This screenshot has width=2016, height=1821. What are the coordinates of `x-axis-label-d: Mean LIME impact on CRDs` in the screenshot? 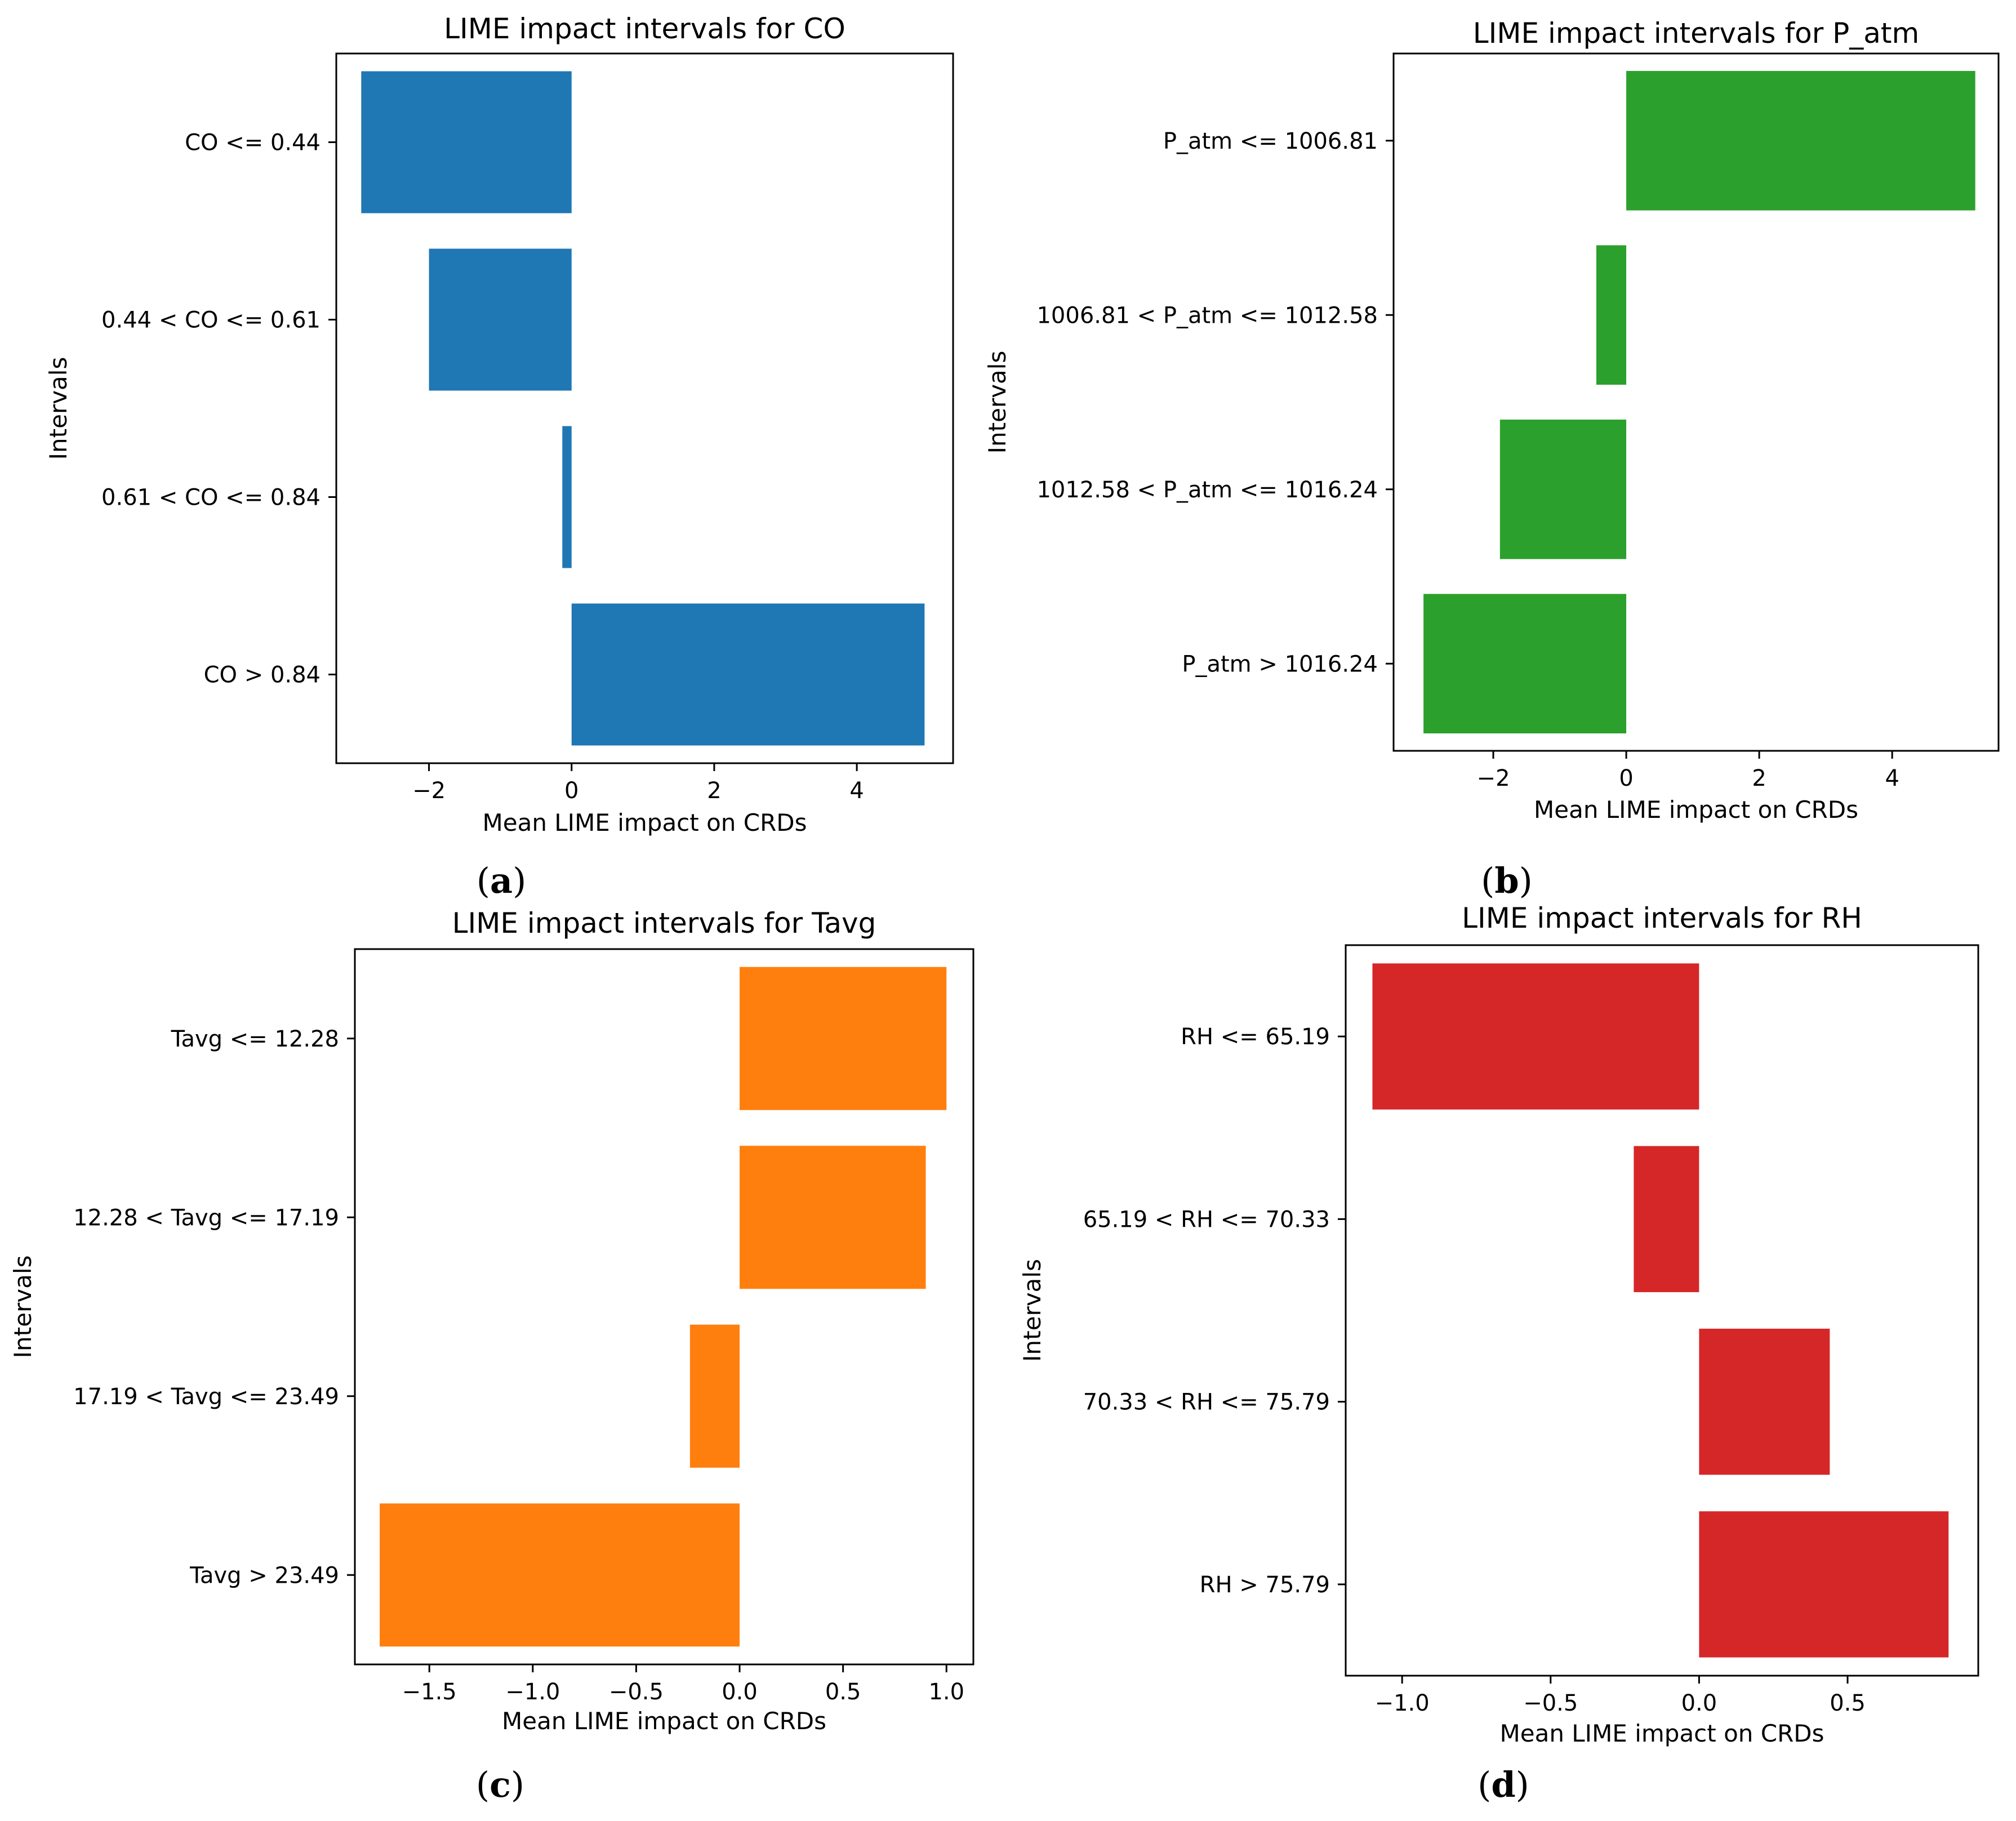 It's located at (1662, 1733).